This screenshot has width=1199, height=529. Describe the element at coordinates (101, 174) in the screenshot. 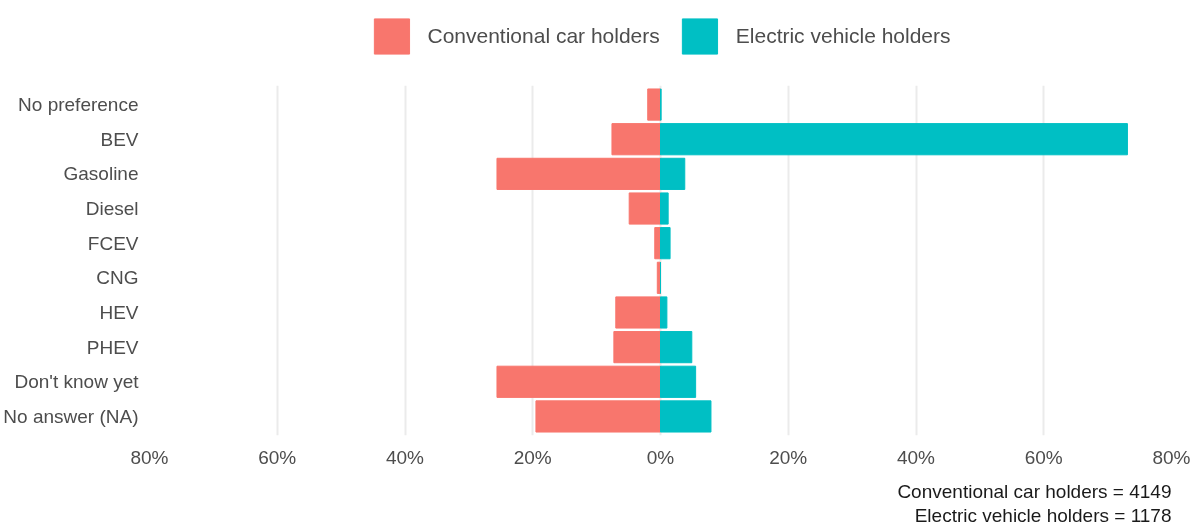

I see `y-tick-label: Gasoline` at that location.